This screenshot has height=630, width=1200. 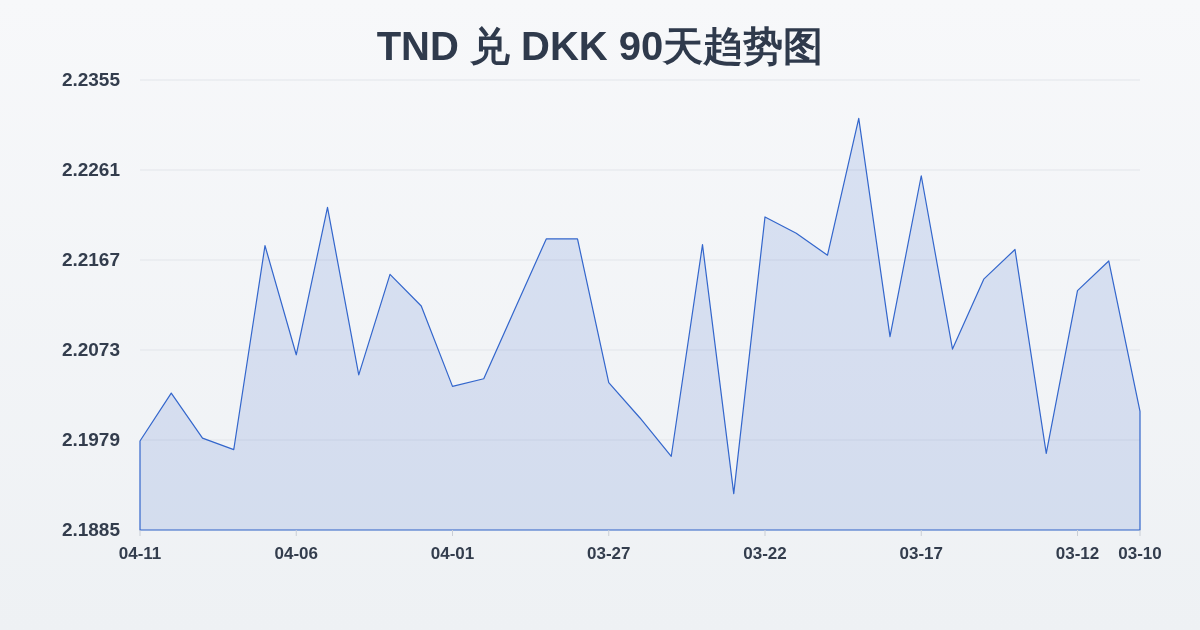 I want to click on x-tick-label: 04-11, so click(x=140, y=553).